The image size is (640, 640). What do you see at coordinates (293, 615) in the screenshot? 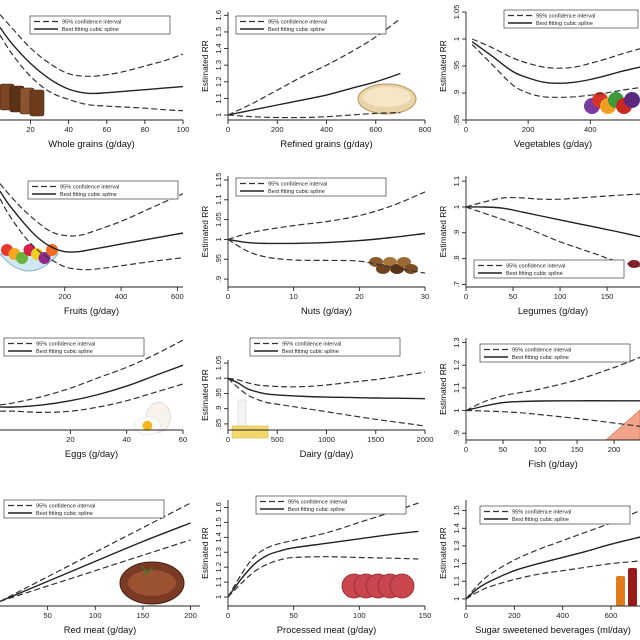
I see `x-tick-label: 50` at bounding box center [293, 615].